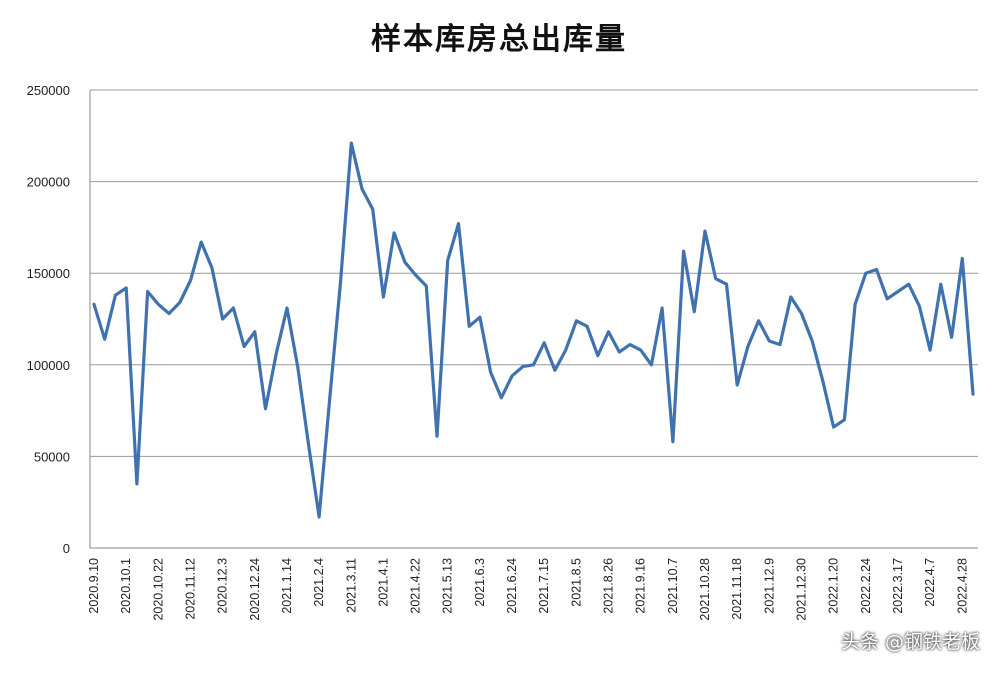 This screenshot has height=674, width=998. I want to click on x-tick-label: 2021.12.9, so click(769, 586).